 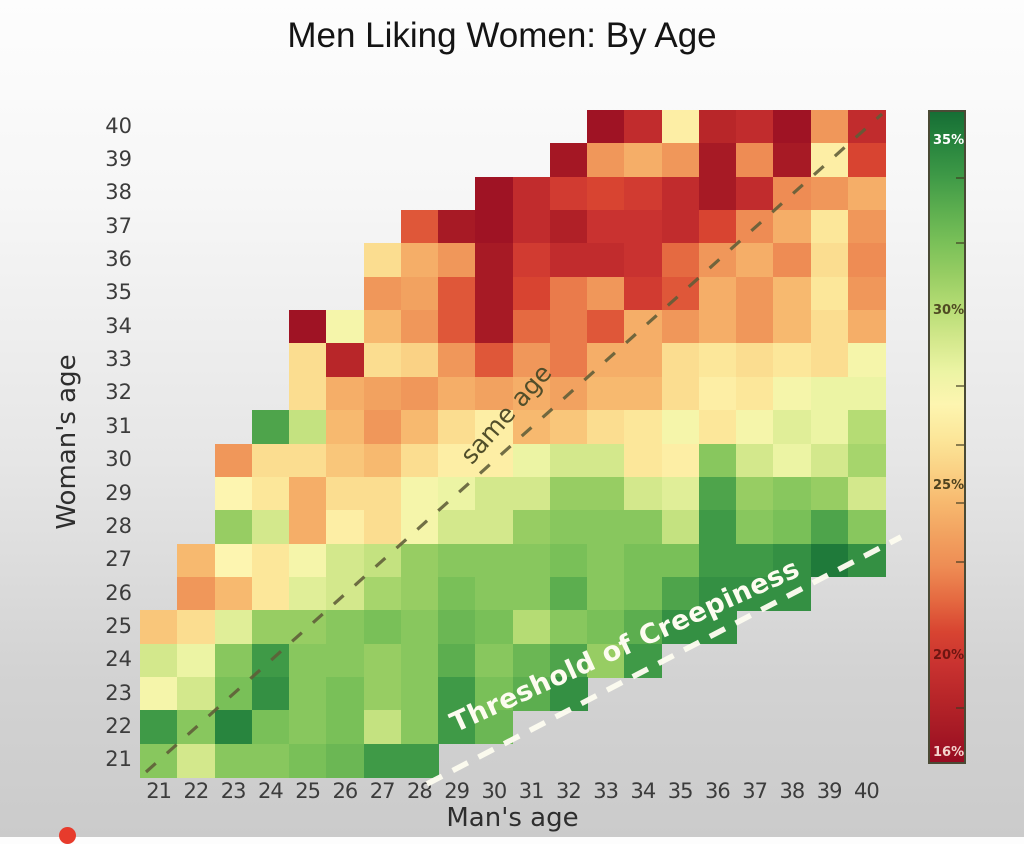 What do you see at coordinates (118, 259) in the screenshot?
I see `y-tick-label: 36` at bounding box center [118, 259].